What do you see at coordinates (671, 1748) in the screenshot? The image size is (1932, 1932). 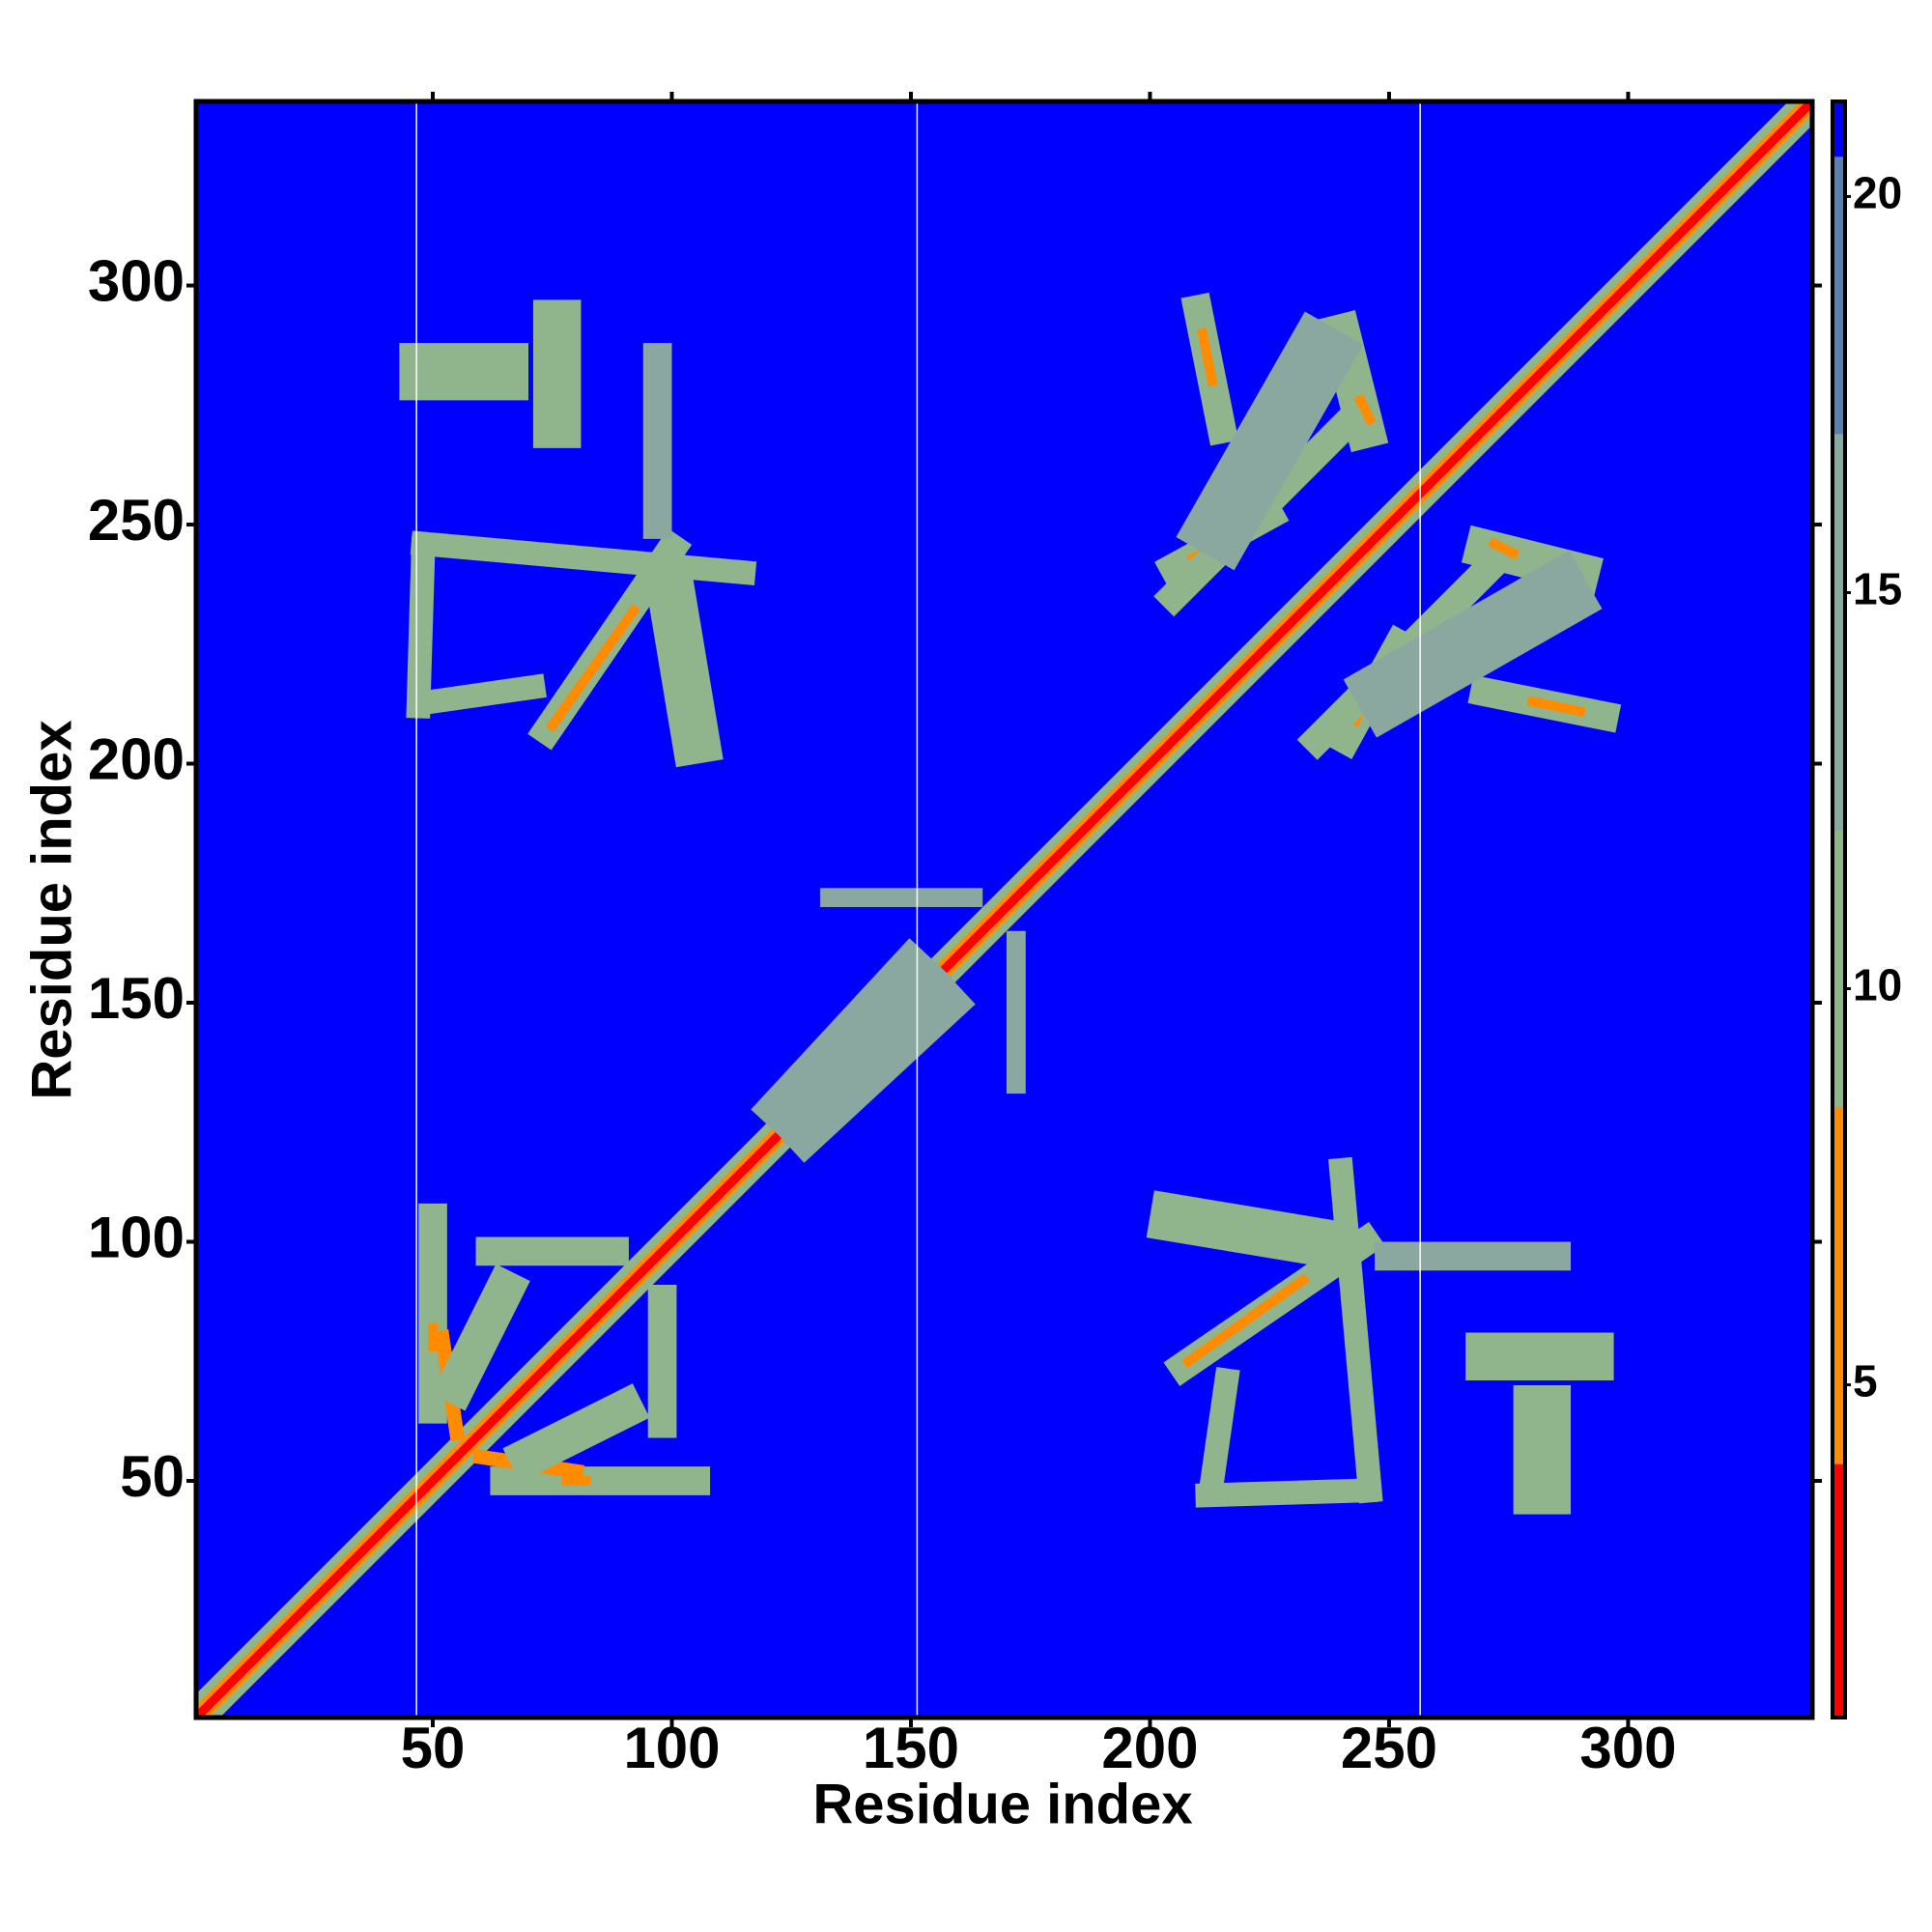 I see `x-tick-label: 100` at bounding box center [671, 1748].